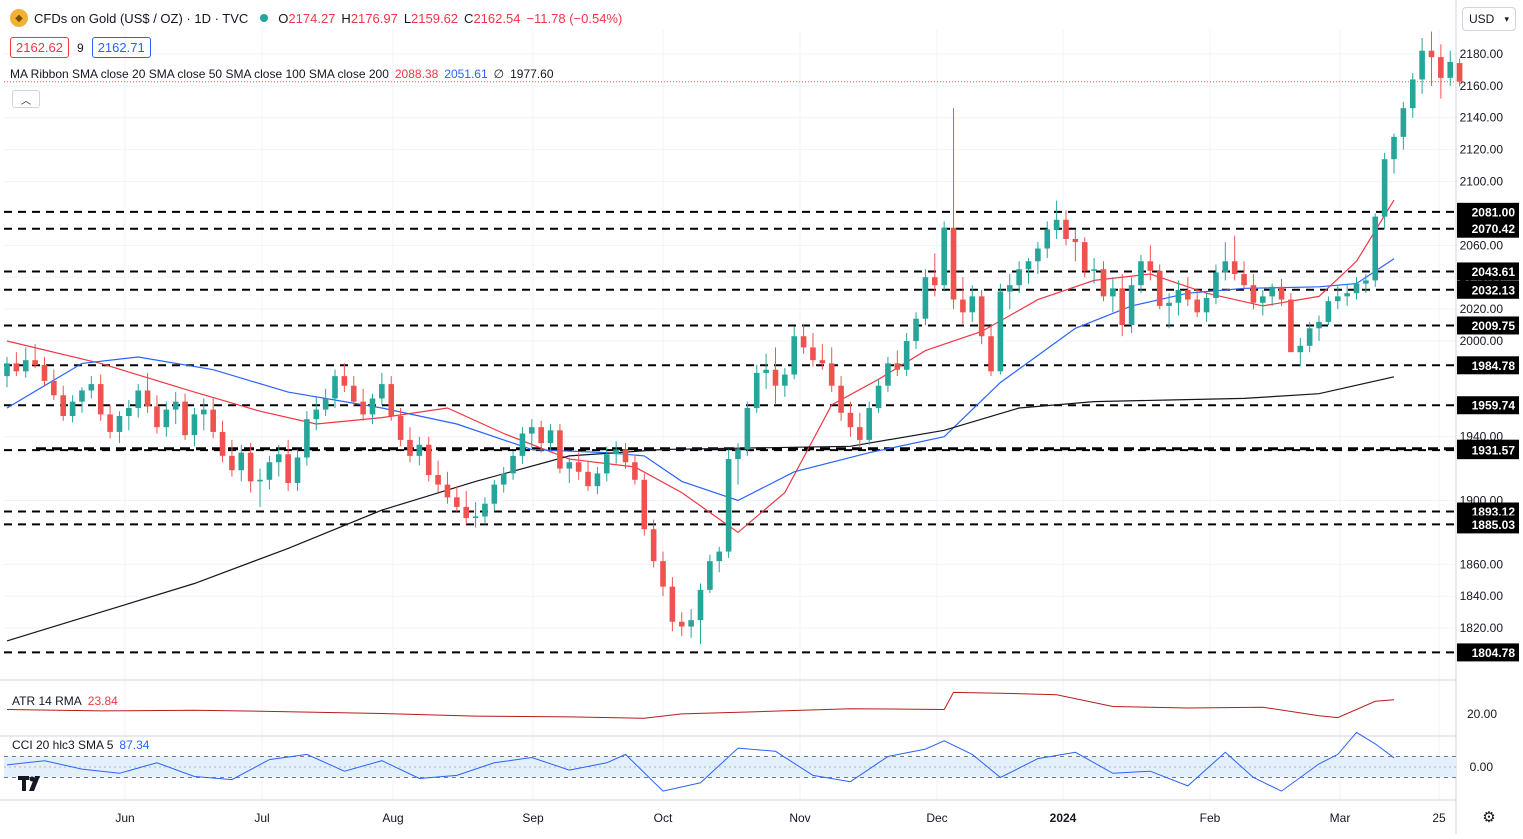 This screenshot has width=1523, height=839. Describe the element at coordinates (374, 18) in the screenshot. I see `high-value: 2176.97` at that location.